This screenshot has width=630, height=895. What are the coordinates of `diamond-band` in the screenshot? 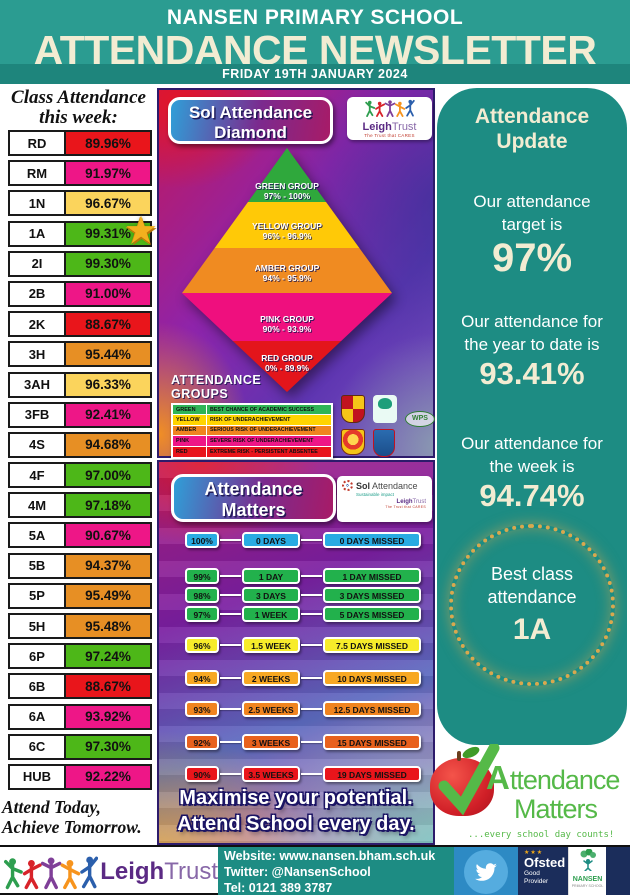 It's located at (287, 271).